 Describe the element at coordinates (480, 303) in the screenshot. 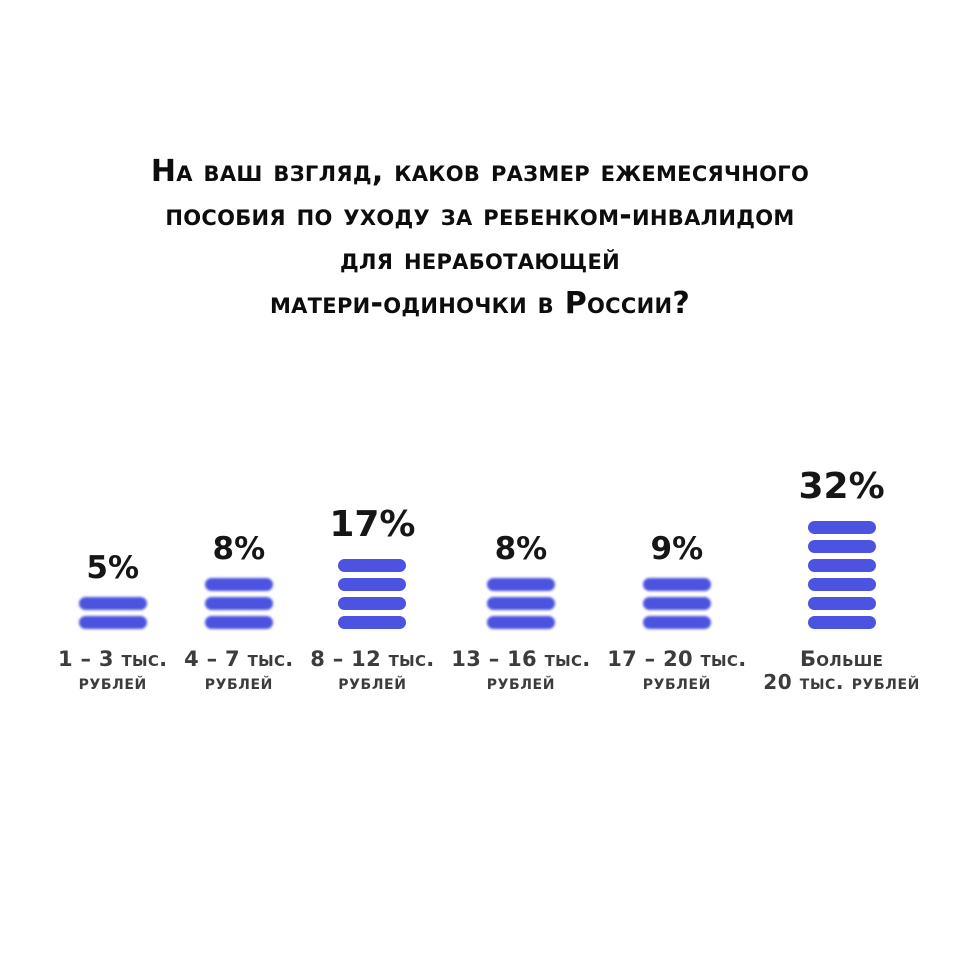

I see `title-line: матери-одиночки в России?` at that location.